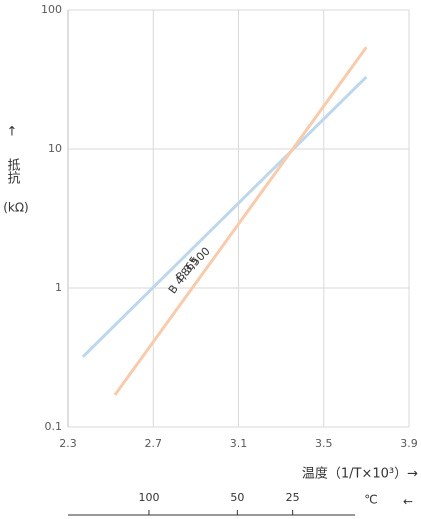  Describe the element at coordinates (148, 497) in the screenshot. I see `x2-tick-label: 100` at that location.